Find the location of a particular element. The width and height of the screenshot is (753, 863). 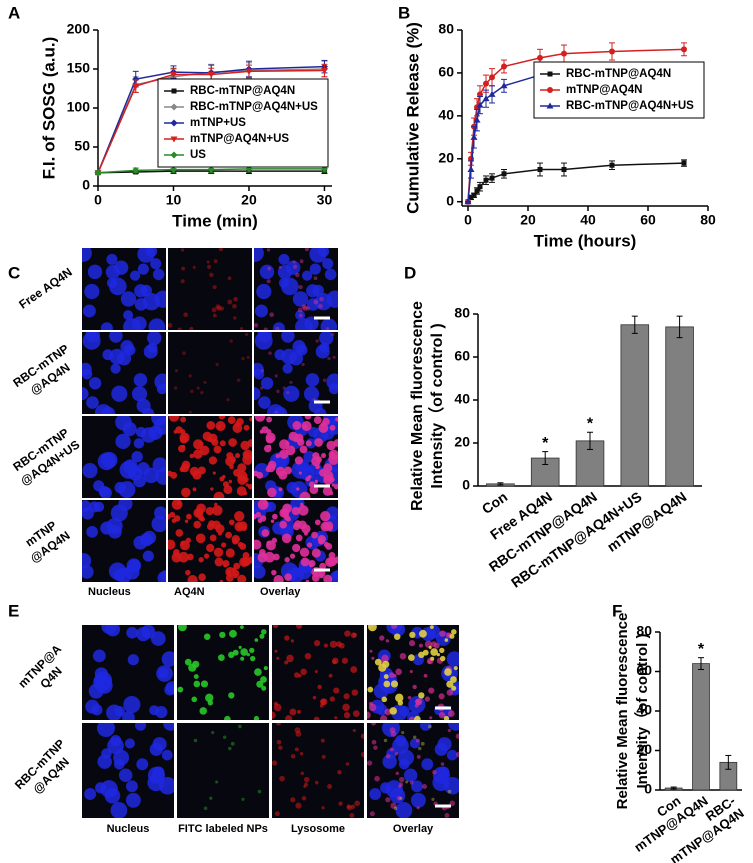

x-tick-label: 40 is located at coordinates (588, 220).